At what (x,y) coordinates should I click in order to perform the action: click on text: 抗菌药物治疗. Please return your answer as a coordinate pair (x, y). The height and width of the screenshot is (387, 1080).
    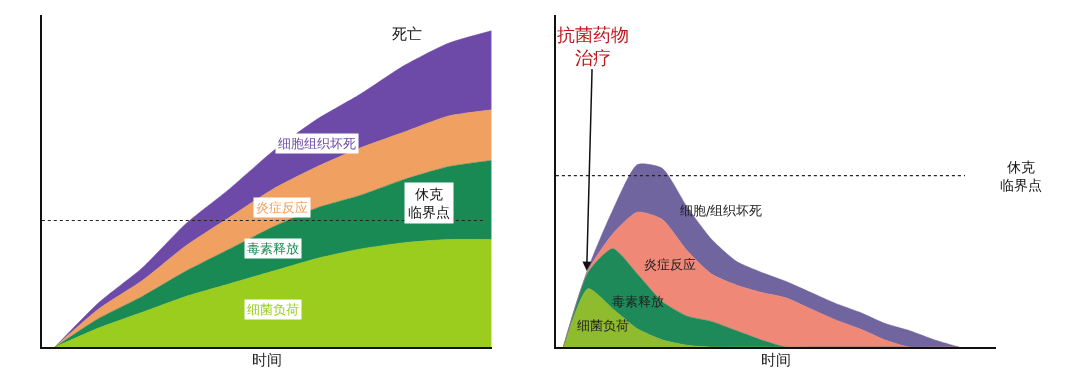
    Looking at the image, I should click on (593, 46).